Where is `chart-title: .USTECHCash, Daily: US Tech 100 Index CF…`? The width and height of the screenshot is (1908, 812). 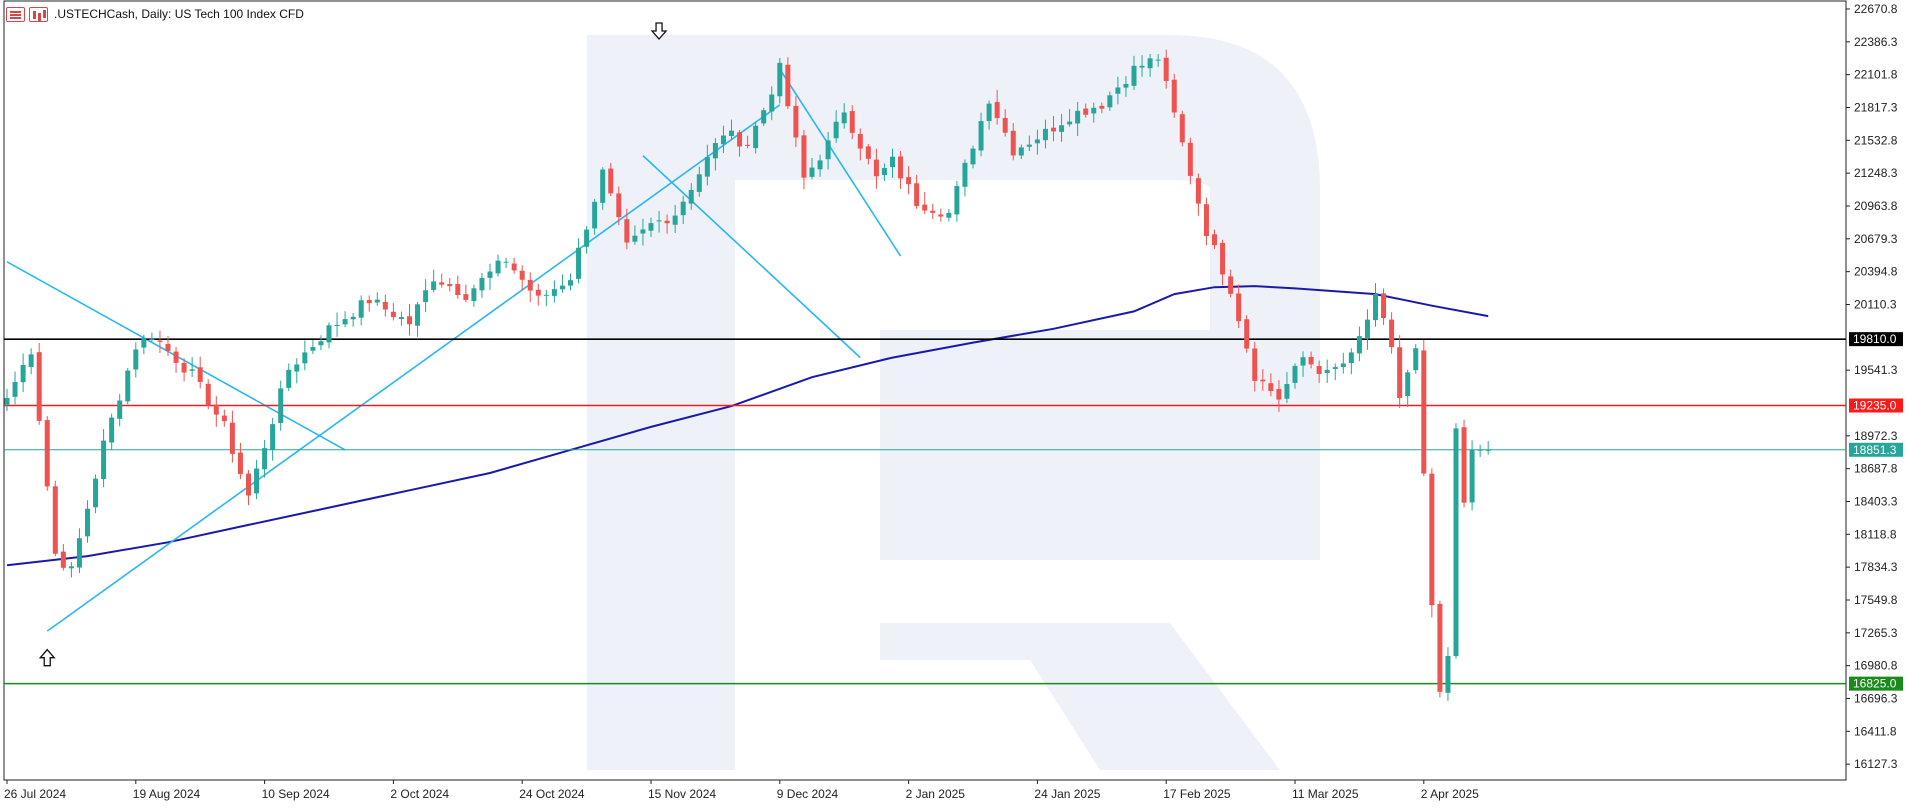
chart-title: .USTECHCash, Daily: US Tech 100 Index CF… is located at coordinates (179, 14).